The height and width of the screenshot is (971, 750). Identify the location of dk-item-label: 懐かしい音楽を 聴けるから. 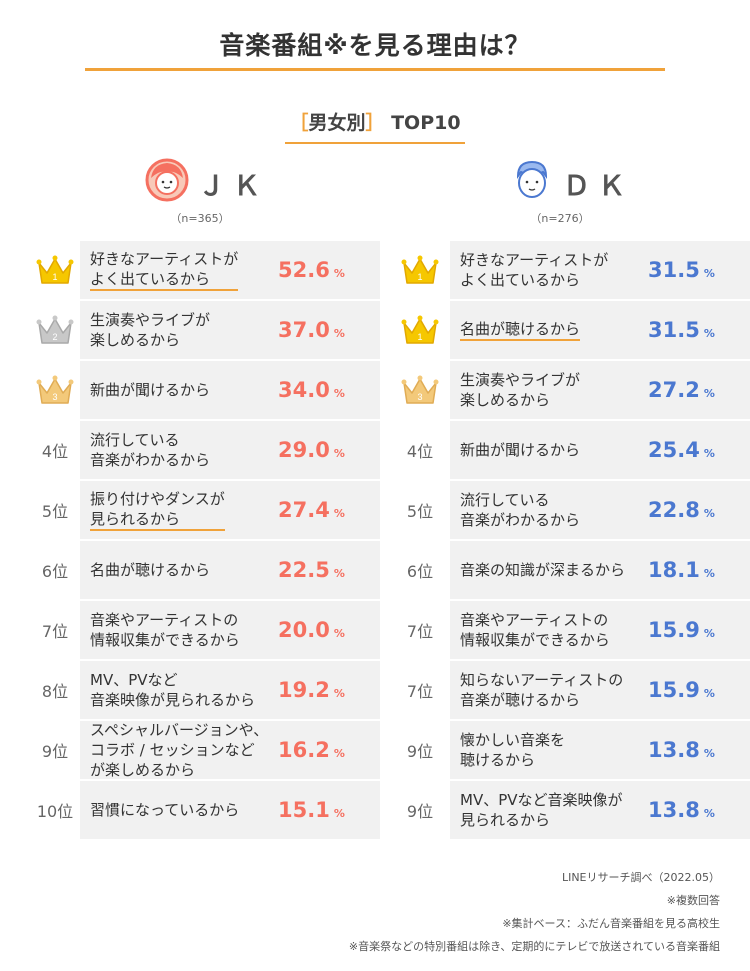
(513, 750).